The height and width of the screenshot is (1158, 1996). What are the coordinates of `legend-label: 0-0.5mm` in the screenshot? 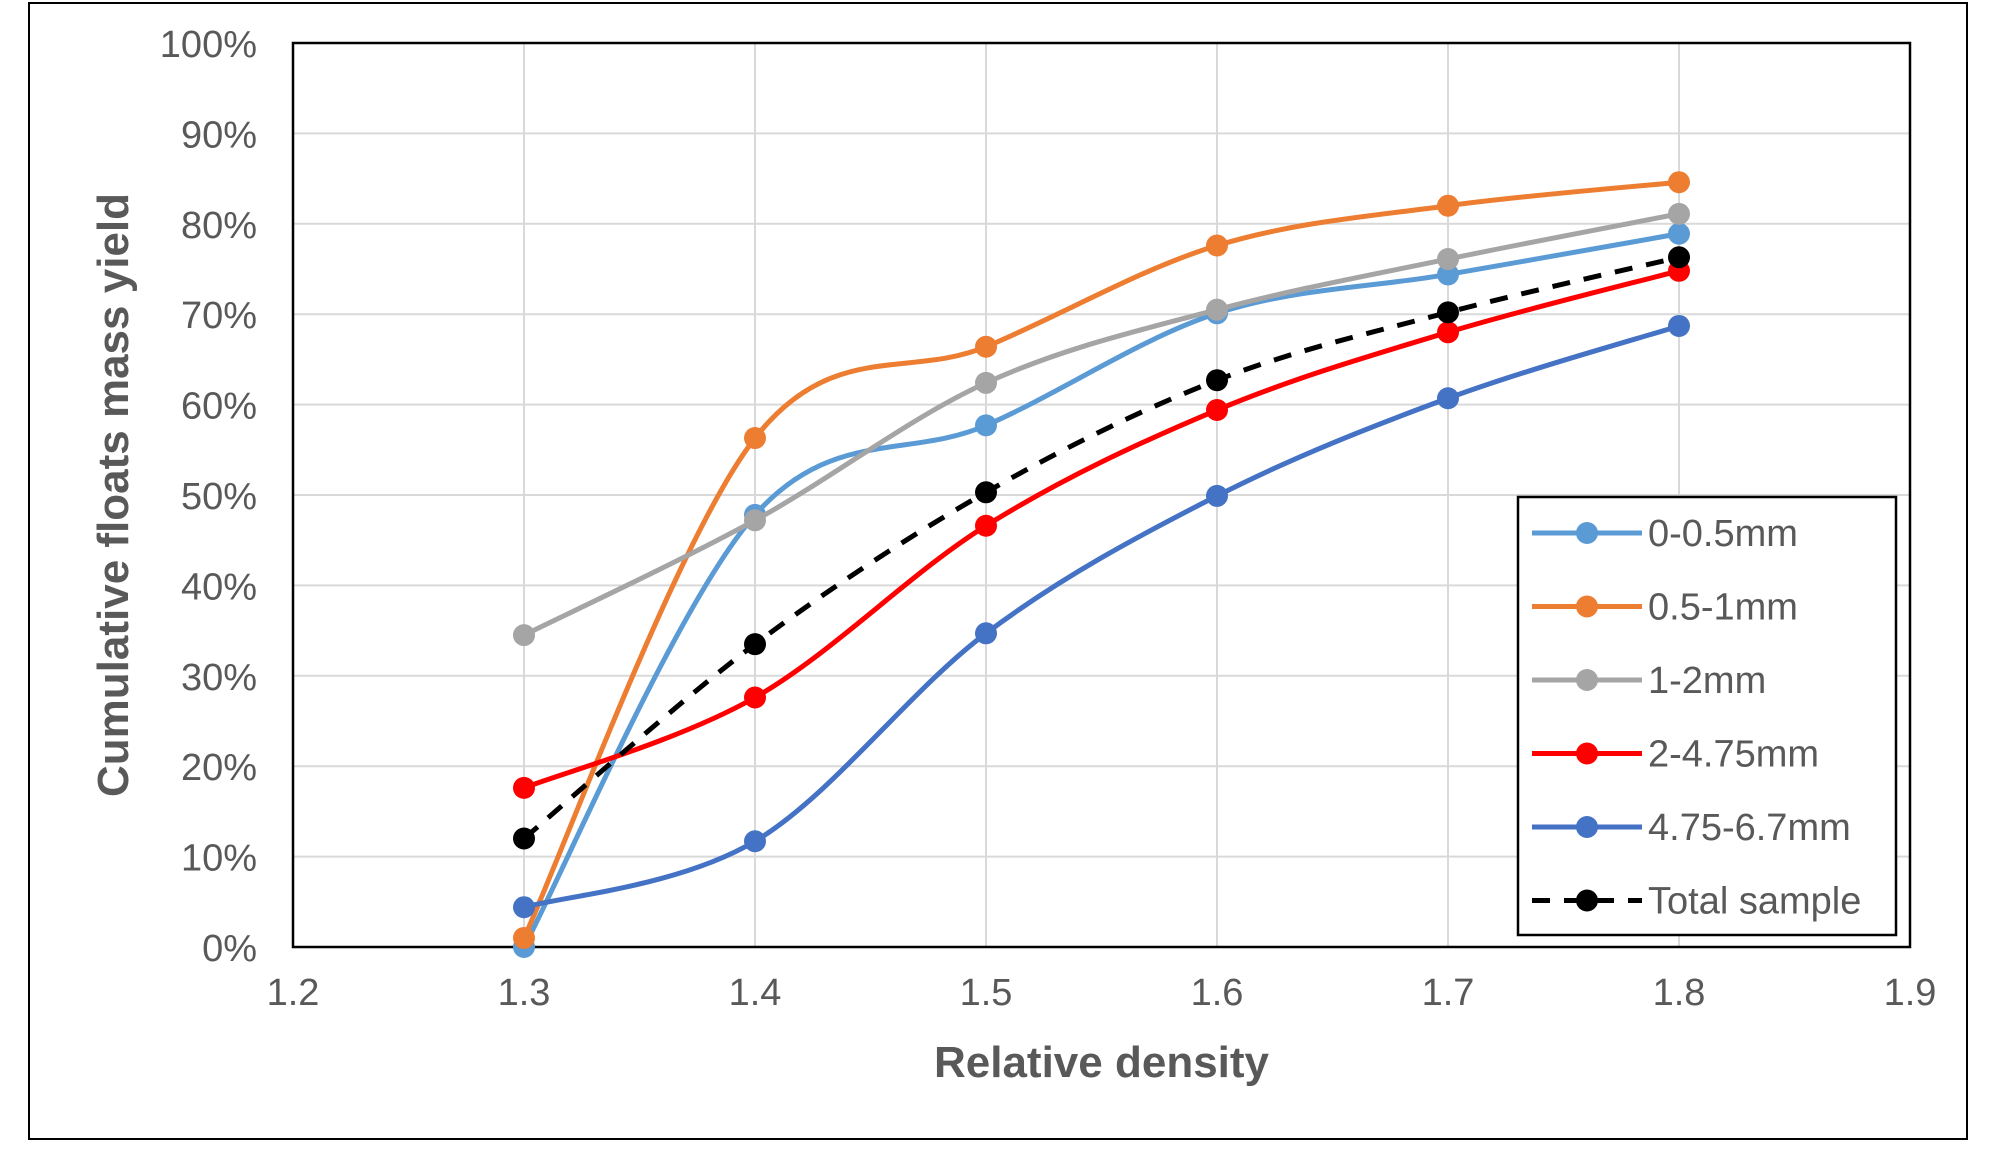 It's located at (1723, 534).